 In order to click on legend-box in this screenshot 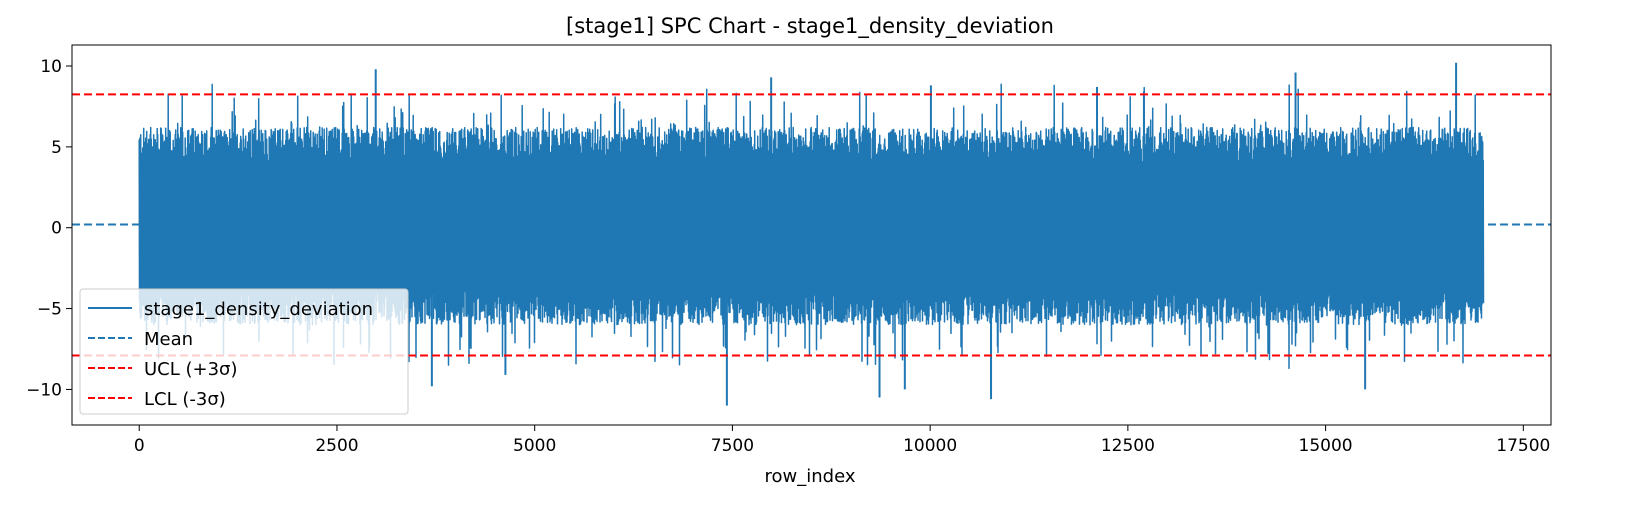, I will do `click(244, 351)`.